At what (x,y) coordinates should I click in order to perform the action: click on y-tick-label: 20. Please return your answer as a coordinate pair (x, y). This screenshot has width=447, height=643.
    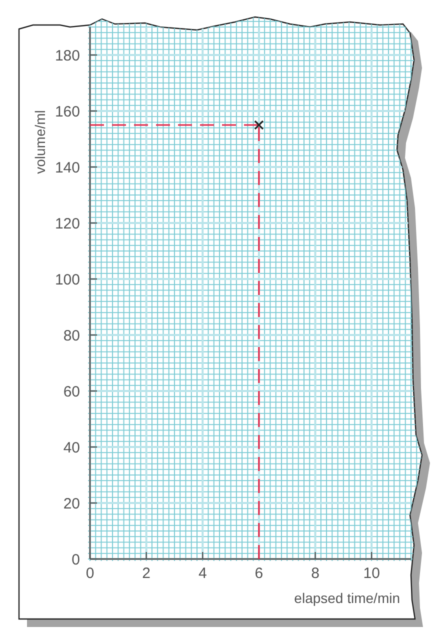
    Looking at the image, I should click on (71, 503).